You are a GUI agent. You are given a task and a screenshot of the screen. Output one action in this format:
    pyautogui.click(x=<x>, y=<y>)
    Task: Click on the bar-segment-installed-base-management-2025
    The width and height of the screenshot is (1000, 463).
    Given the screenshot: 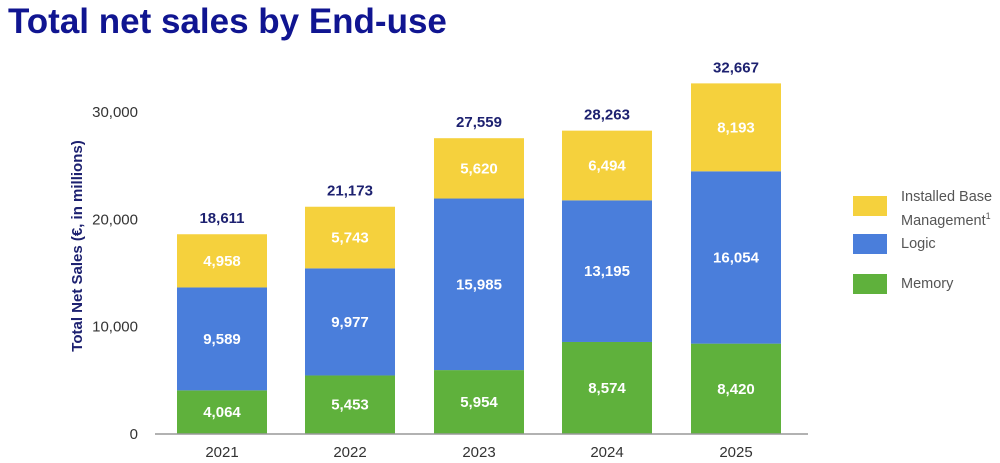 What is the action you would take?
    pyautogui.click(x=736, y=127)
    